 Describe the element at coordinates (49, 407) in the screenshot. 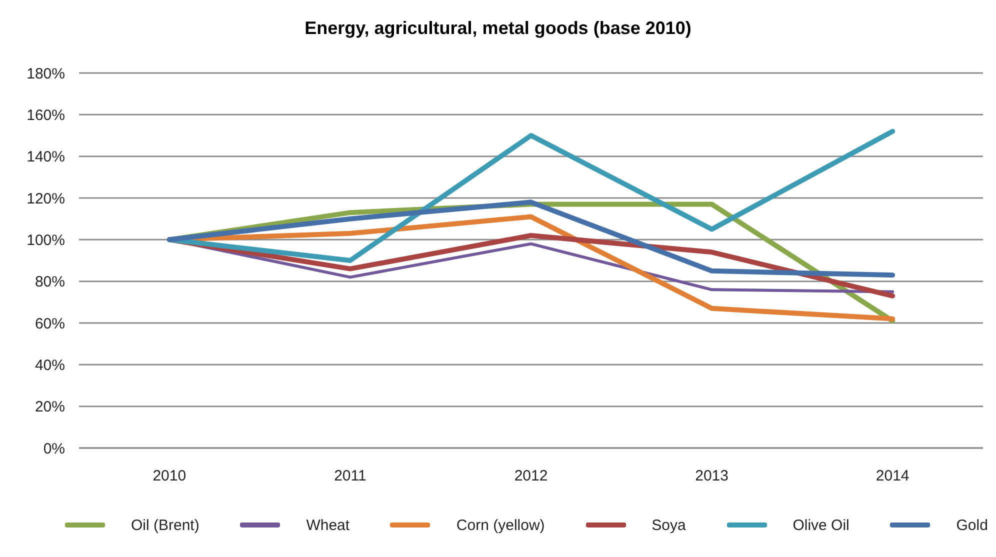

I see `y-tick-label: 20%` at that location.